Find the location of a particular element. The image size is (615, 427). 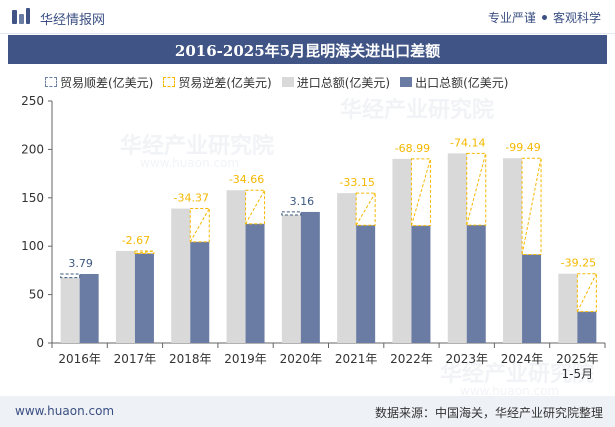

y-tick-label: 250 is located at coordinates (32, 101).